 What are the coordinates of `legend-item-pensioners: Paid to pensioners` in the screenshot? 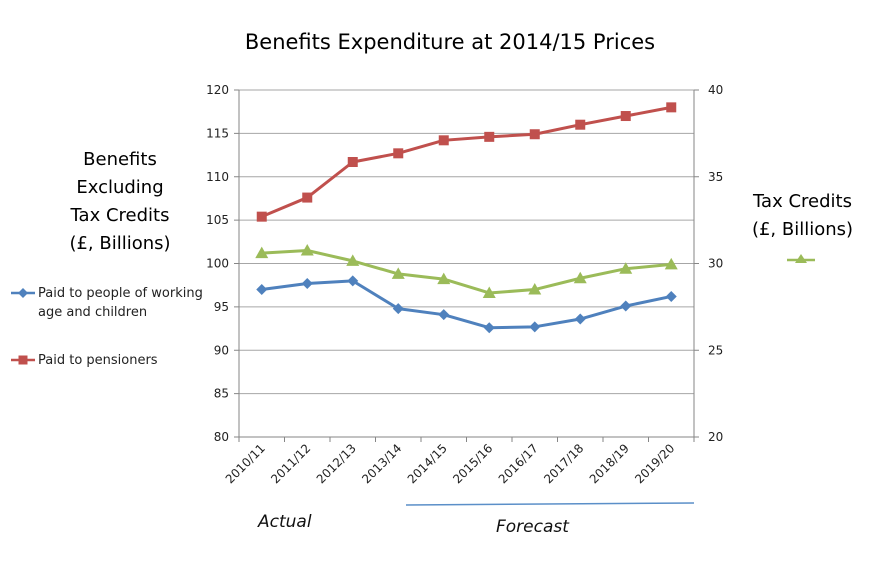 It's located at (119, 360).